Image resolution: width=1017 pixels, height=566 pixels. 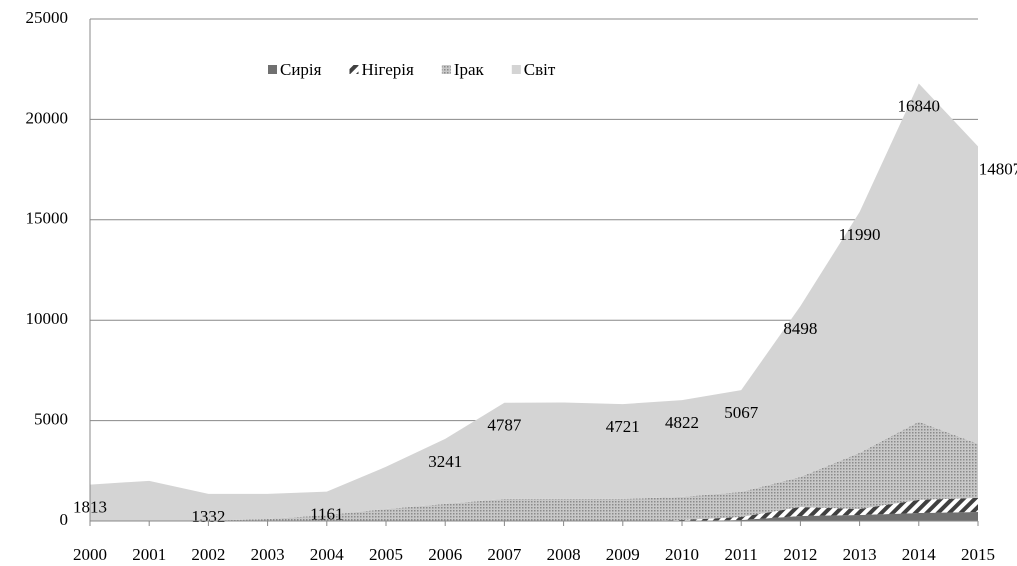 I want to click on data-label: 14807, so click(x=998, y=168).